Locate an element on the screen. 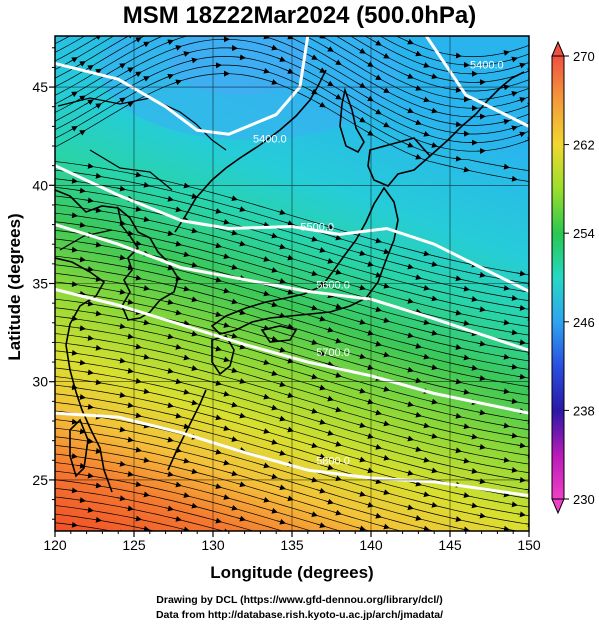 The image size is (599, 625). colorbar-gradient is located at coordinates (558, 277).